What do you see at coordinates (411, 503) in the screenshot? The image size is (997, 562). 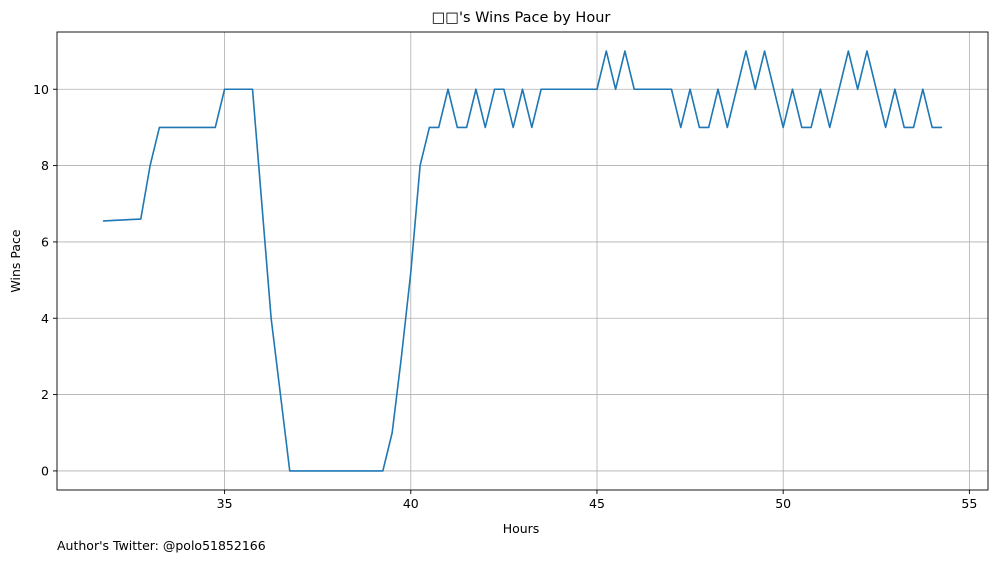 I see `x-tick-label: 40` at bounding box center [411, 503].